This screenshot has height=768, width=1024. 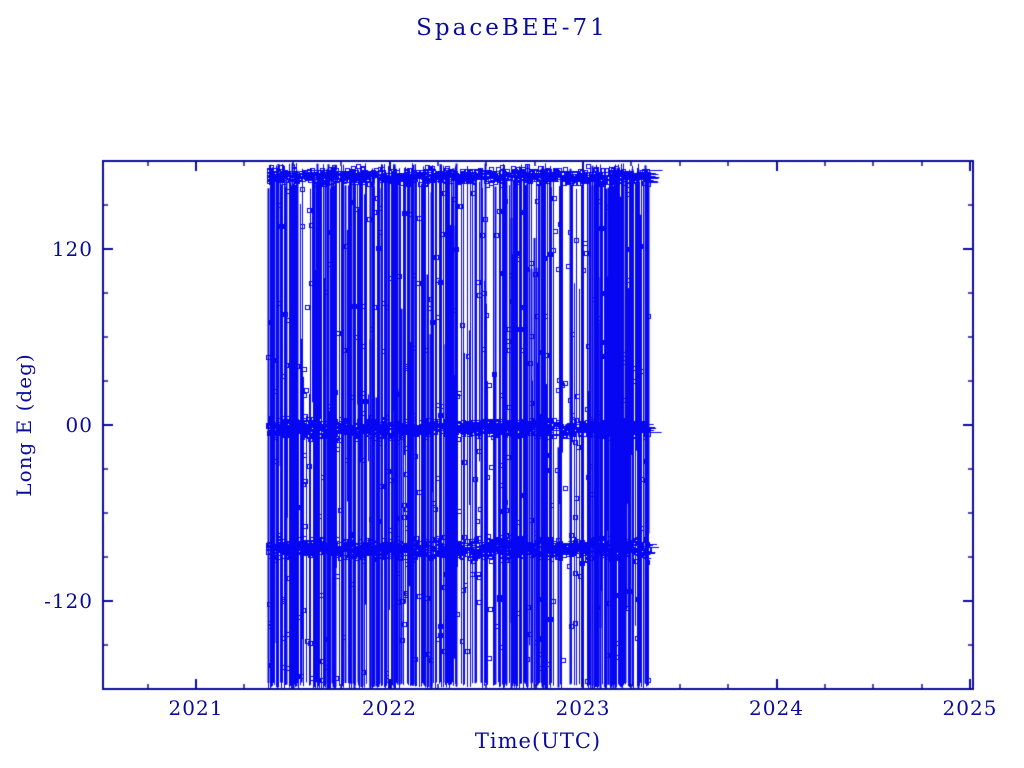 What do you see at coordinates (72, 249) in the screenshot?
I see `y-tick-label: 120` at bounding box center [72, 249].